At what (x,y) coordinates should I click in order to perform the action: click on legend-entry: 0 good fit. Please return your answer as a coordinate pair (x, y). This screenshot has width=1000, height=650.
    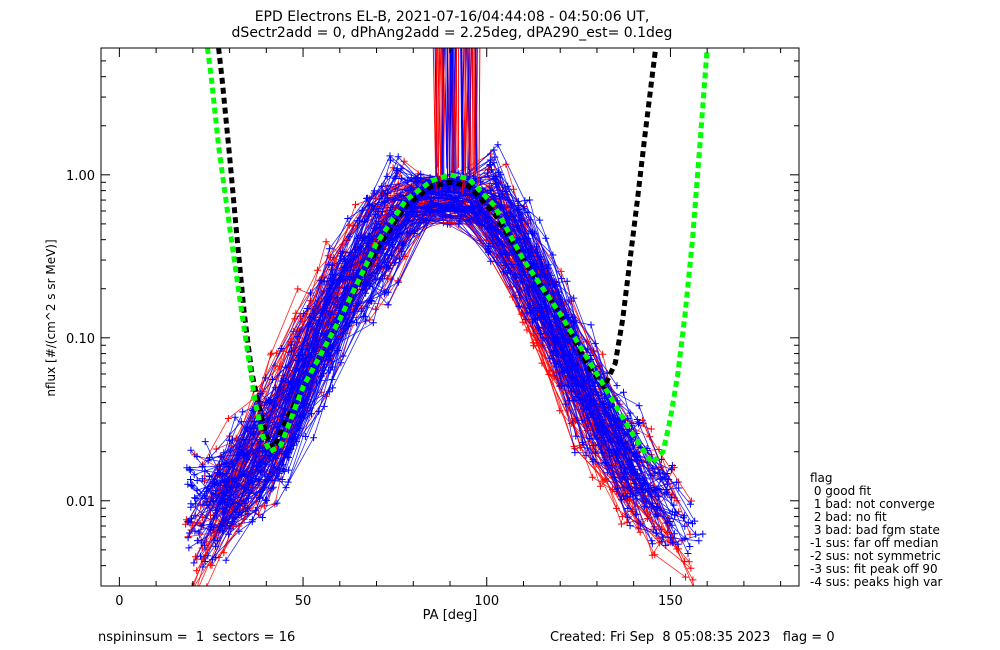
    Looking at the image, I should click on (841, 491).